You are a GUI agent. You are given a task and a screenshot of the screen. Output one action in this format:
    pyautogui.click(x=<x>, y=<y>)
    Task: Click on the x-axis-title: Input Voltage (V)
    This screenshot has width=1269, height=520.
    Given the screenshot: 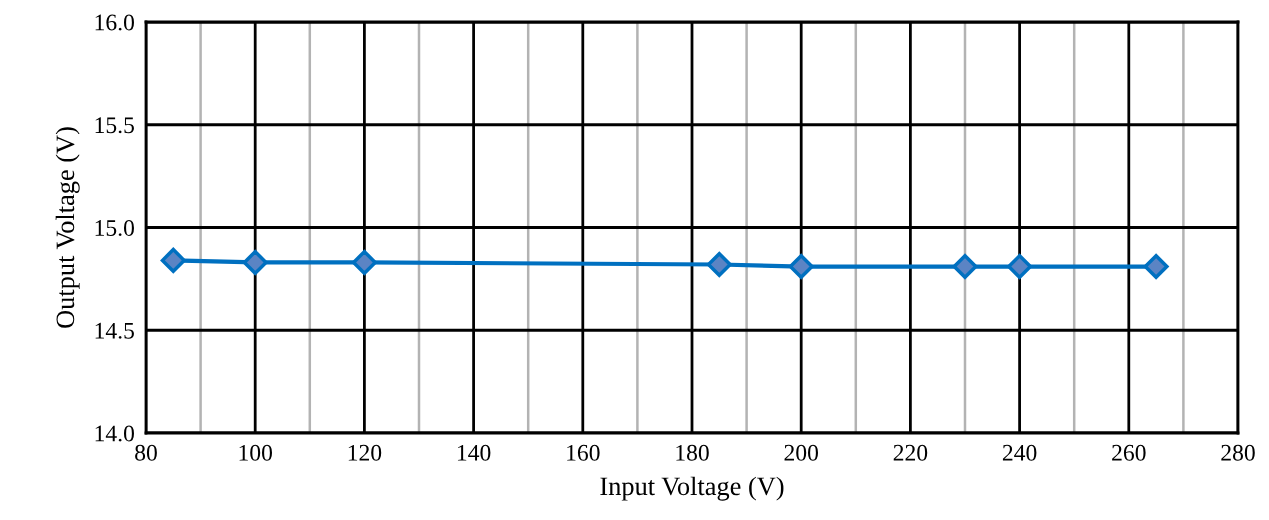 What is the action you would take?
    pyautogui.click(x=692, y=488)
    